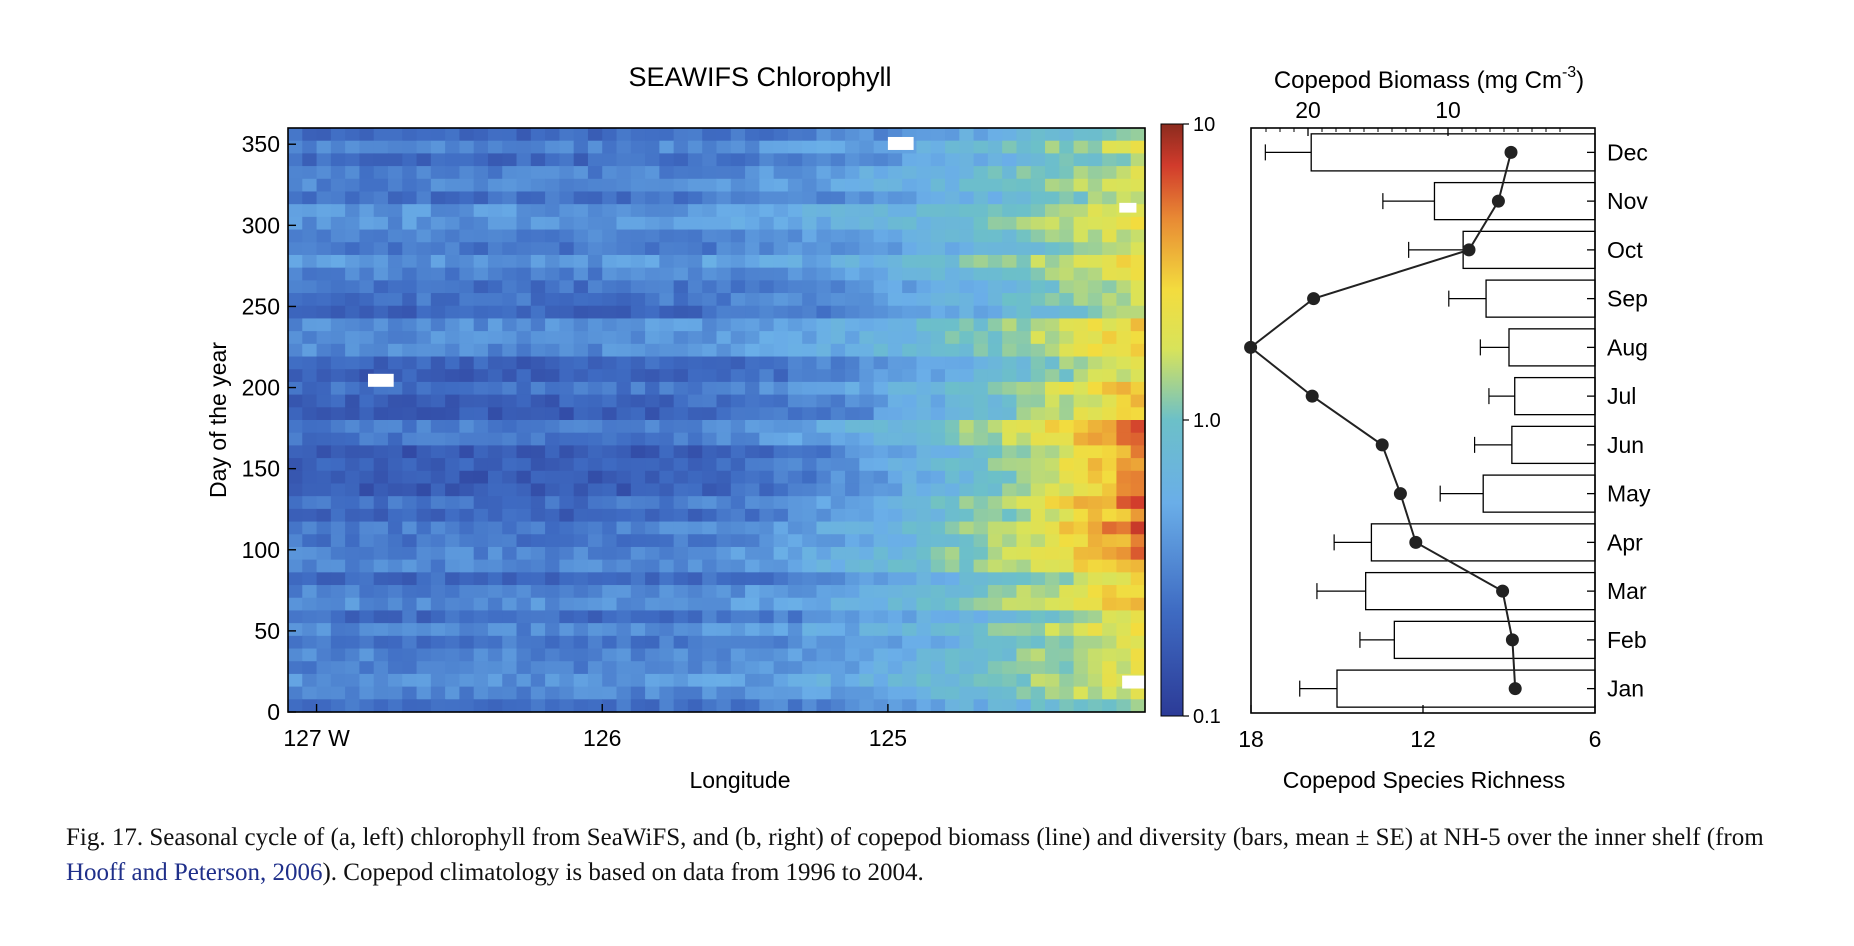 The height and width of the screenshot is (946, 1854). What do you see at coordinates (1251, 347) in the screenshot?
I see `biomass-point` at bounding box center [1251, 347].